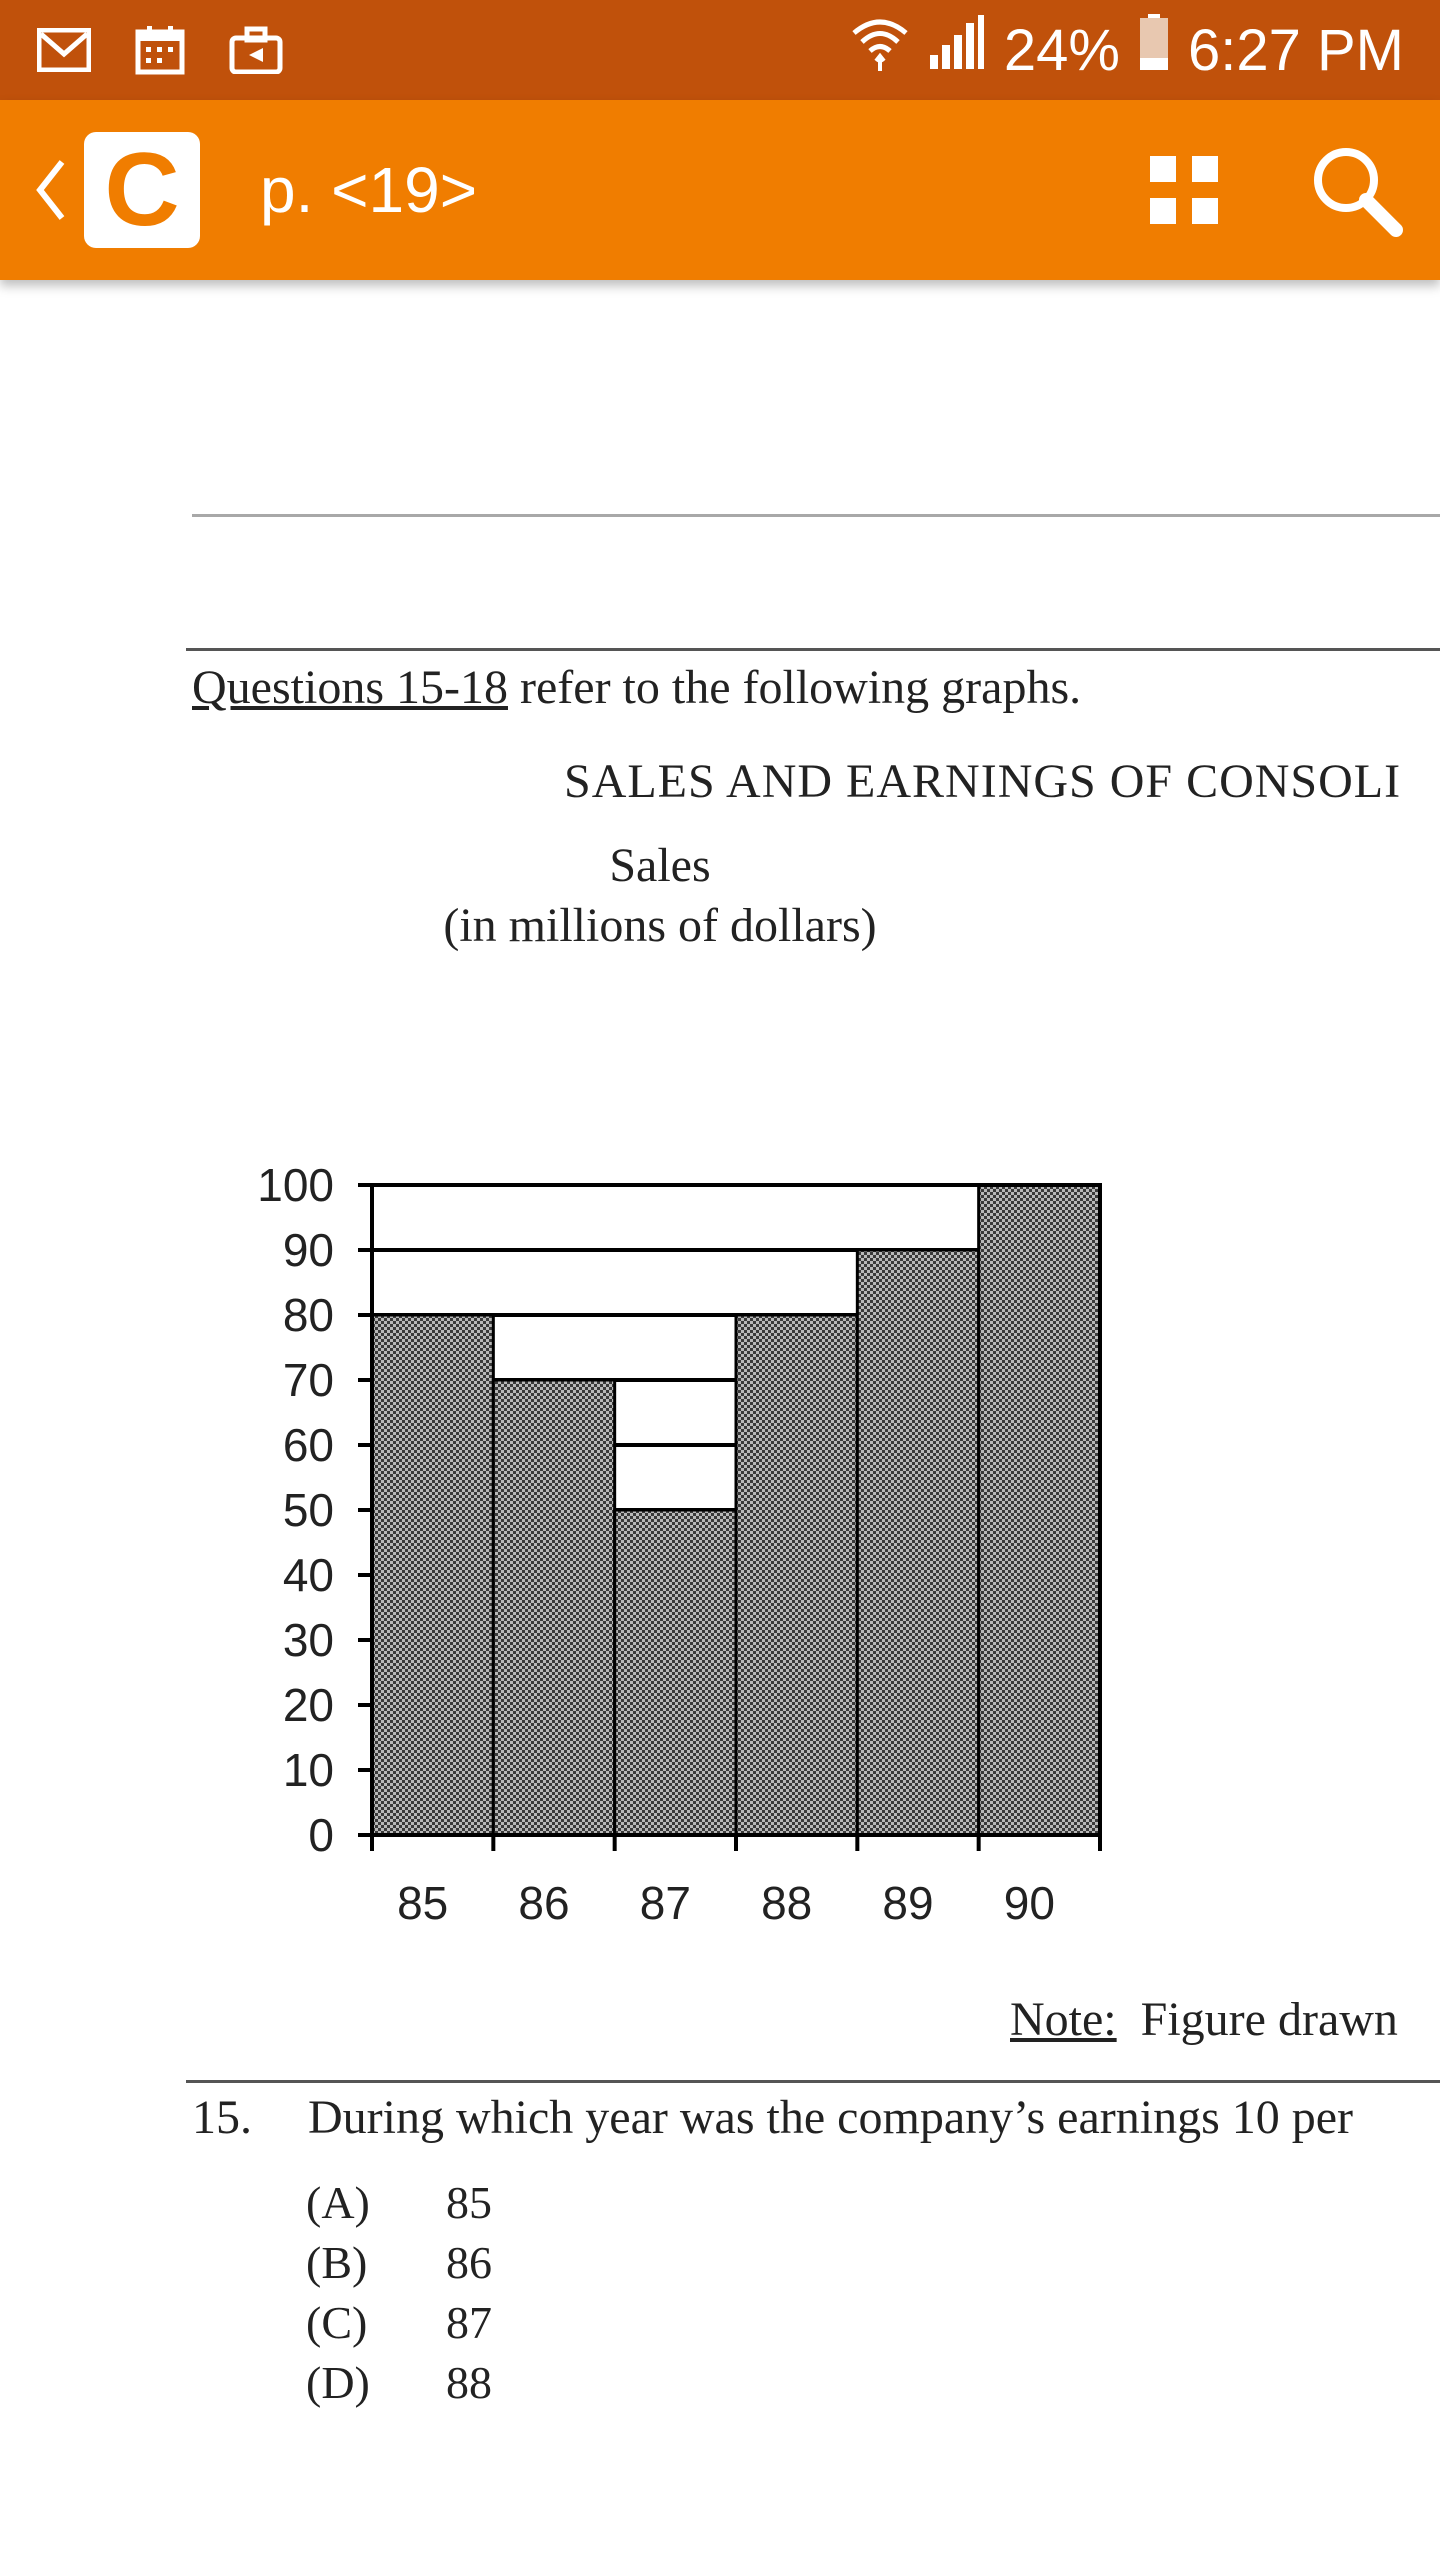  What do you see at coordinates (399, 2262) in the screenshot?
I see `option-b: (B) 86` at bounding box center [399, 2262].